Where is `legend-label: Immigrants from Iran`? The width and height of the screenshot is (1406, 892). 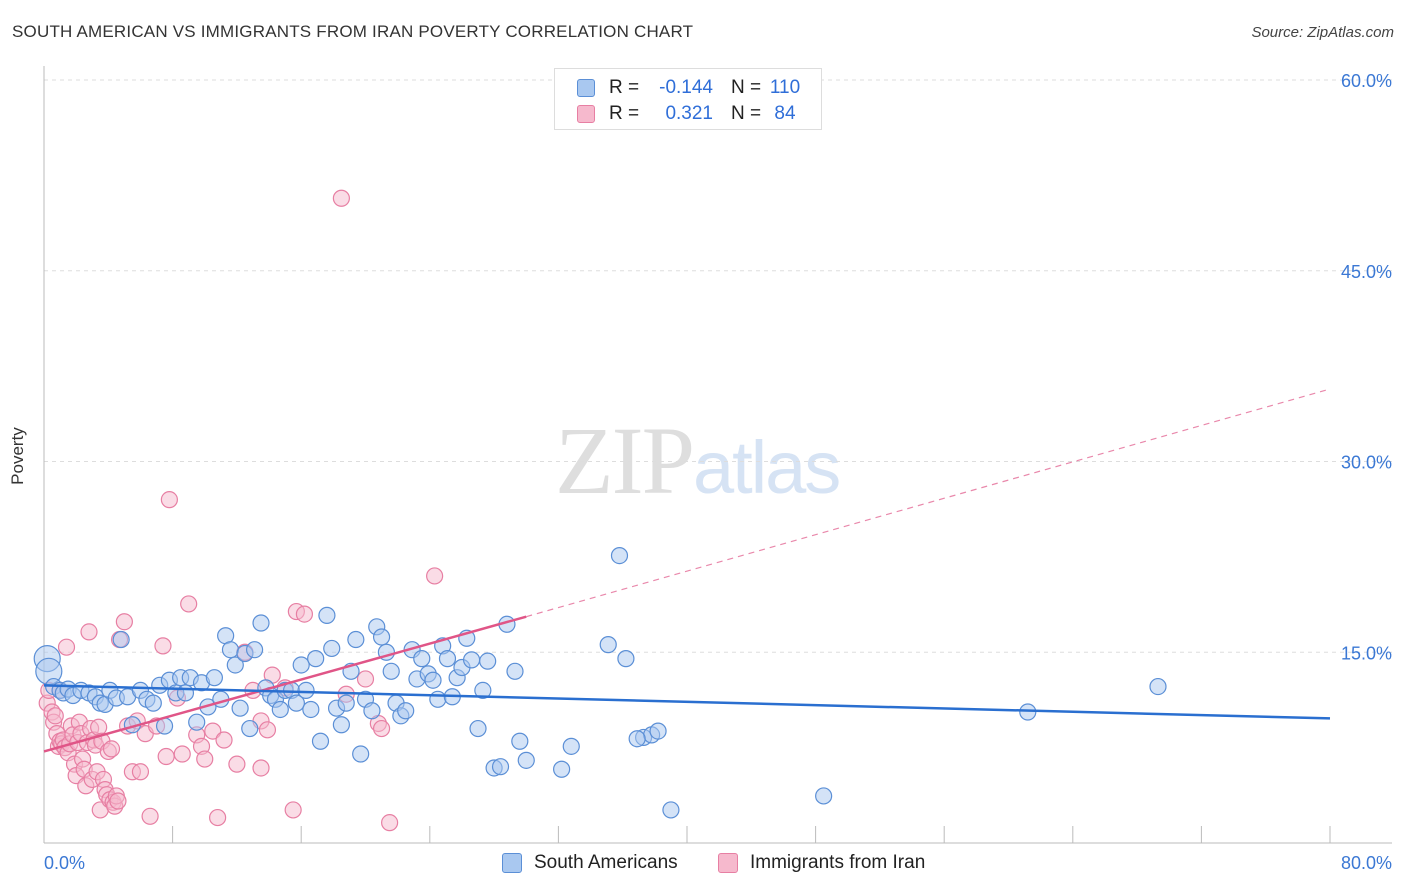
legend-label: Immigrants from Iran is located at coordinates (838, 862).